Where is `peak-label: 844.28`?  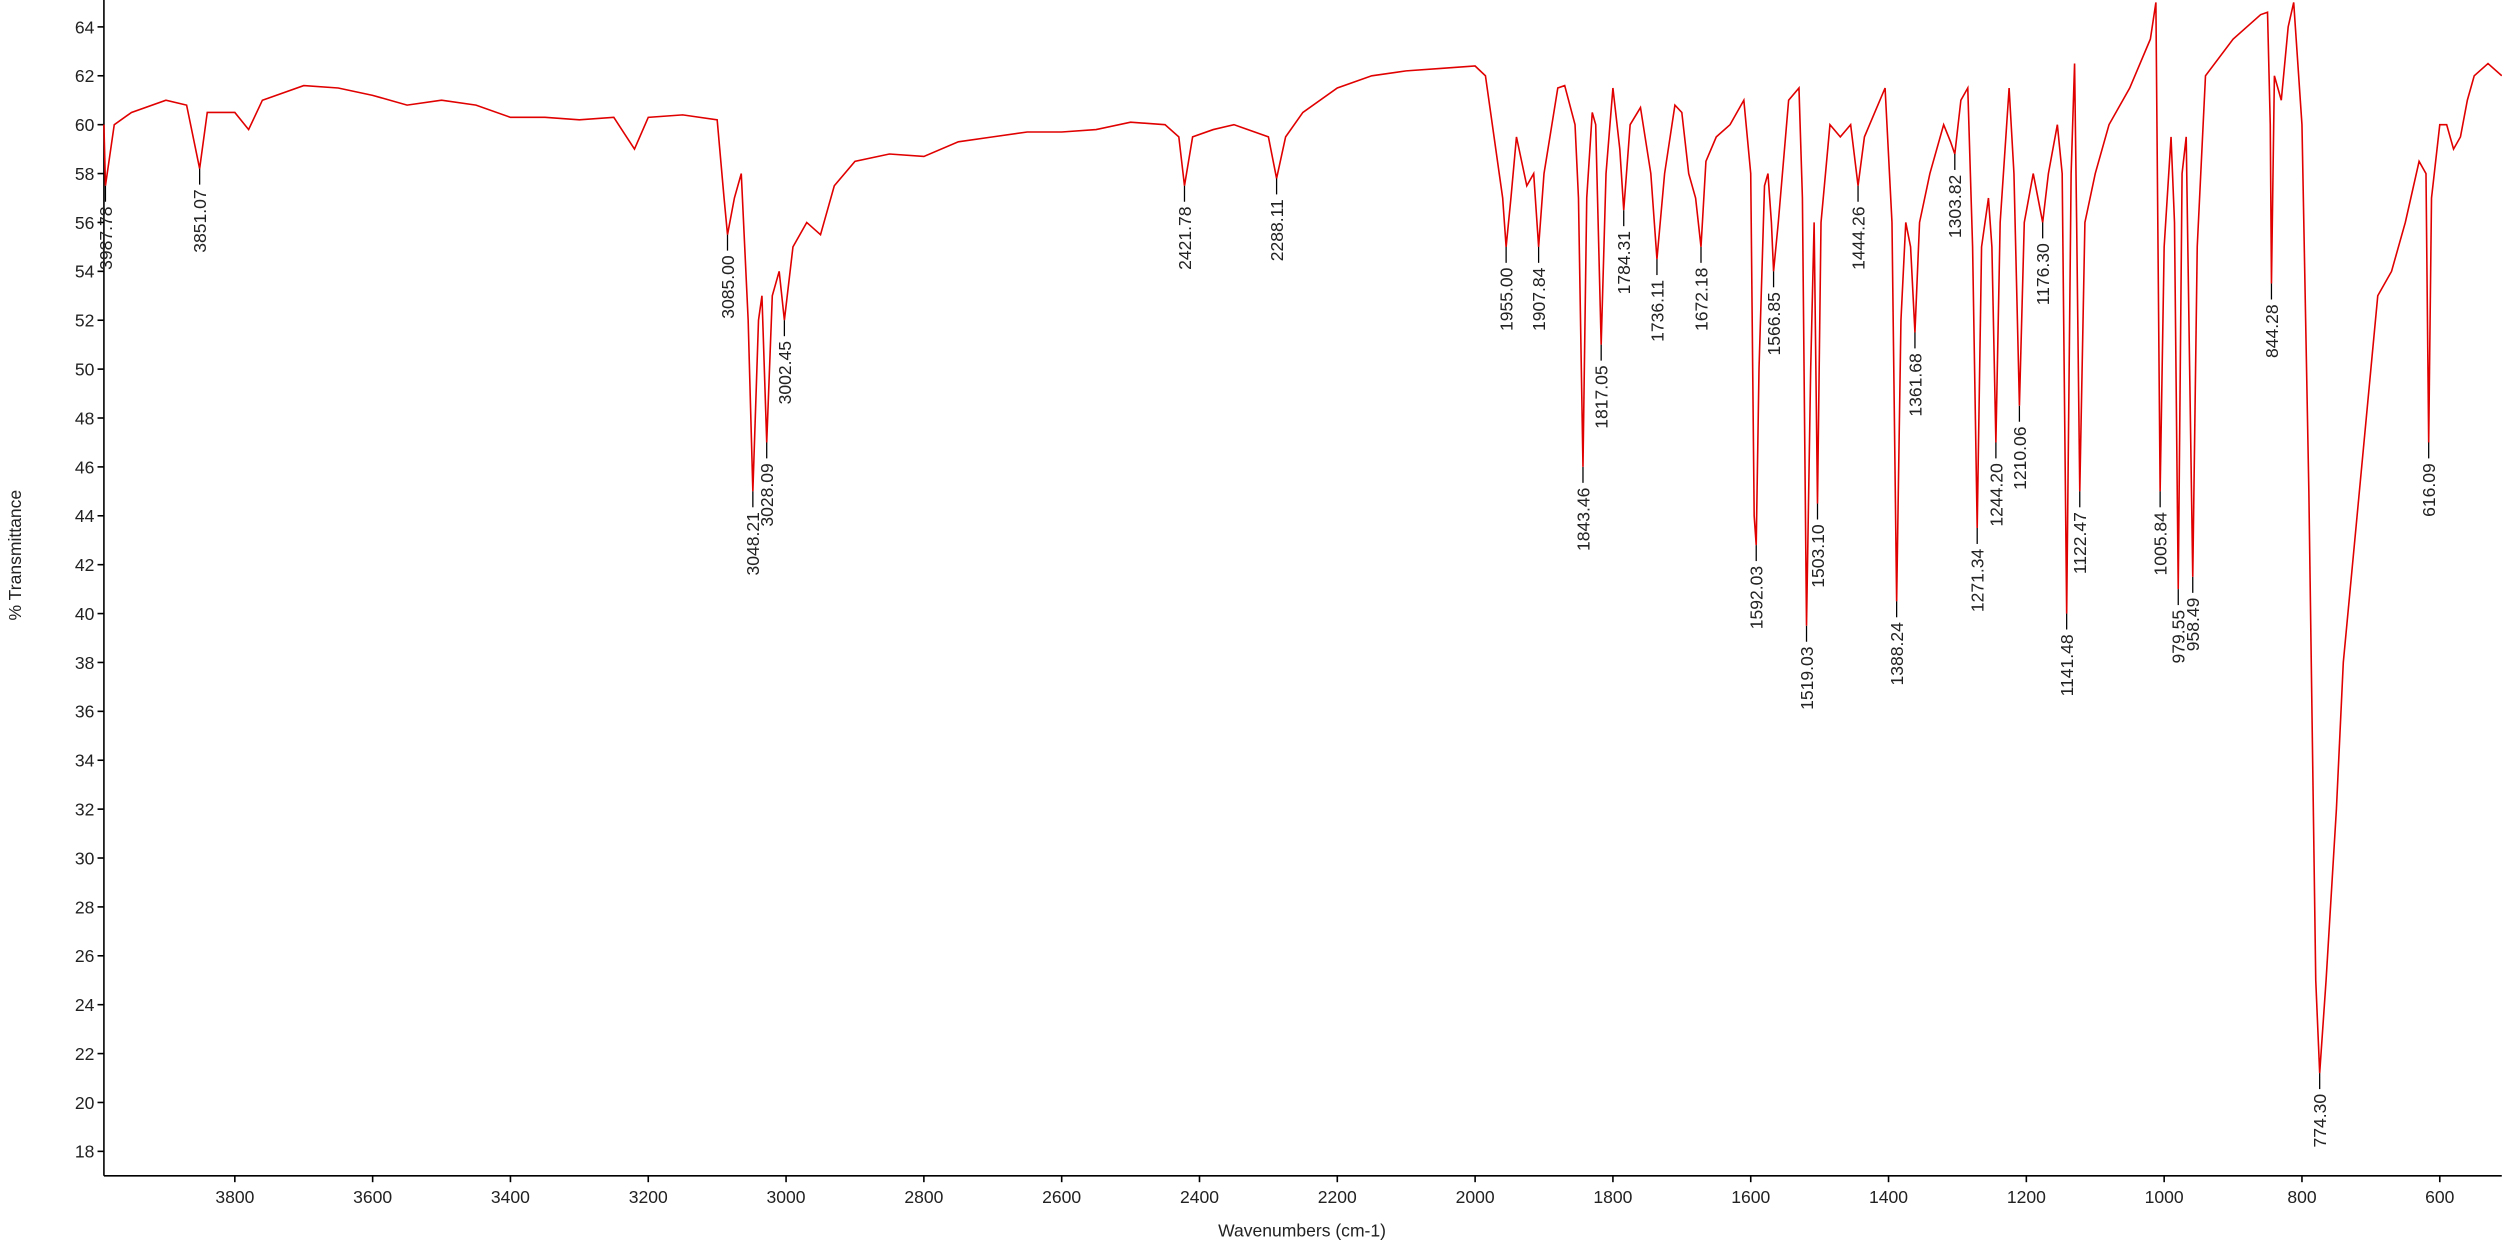
peak-label: 844.28 is located at coordinates (2272, 331).